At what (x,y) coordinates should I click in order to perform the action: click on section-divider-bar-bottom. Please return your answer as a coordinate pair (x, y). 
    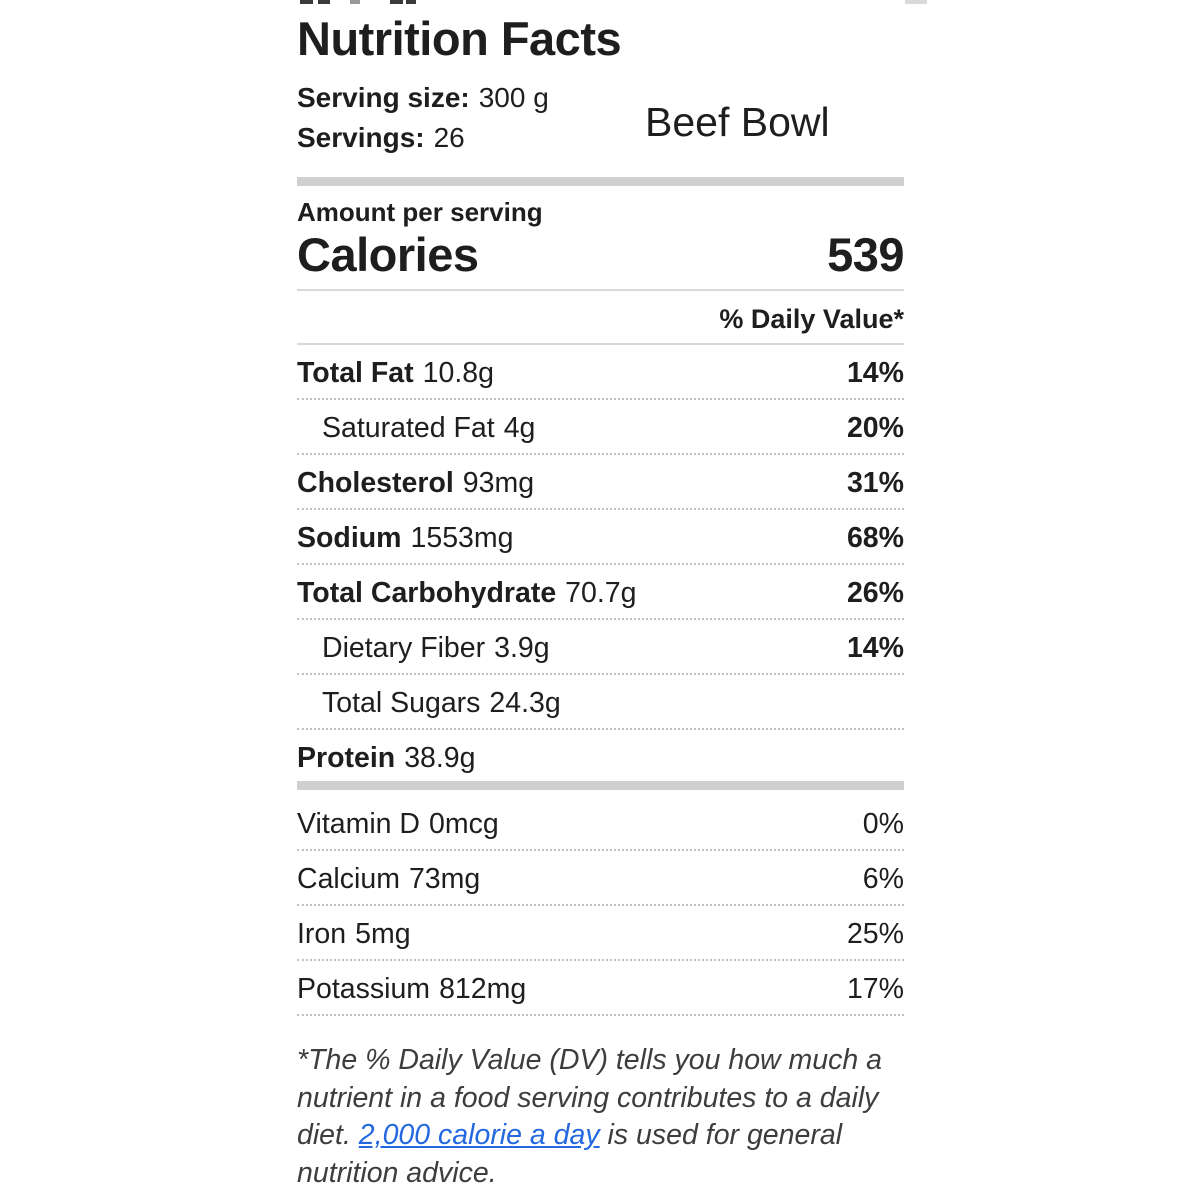
    Looking at the image, I should click on (600, 785).